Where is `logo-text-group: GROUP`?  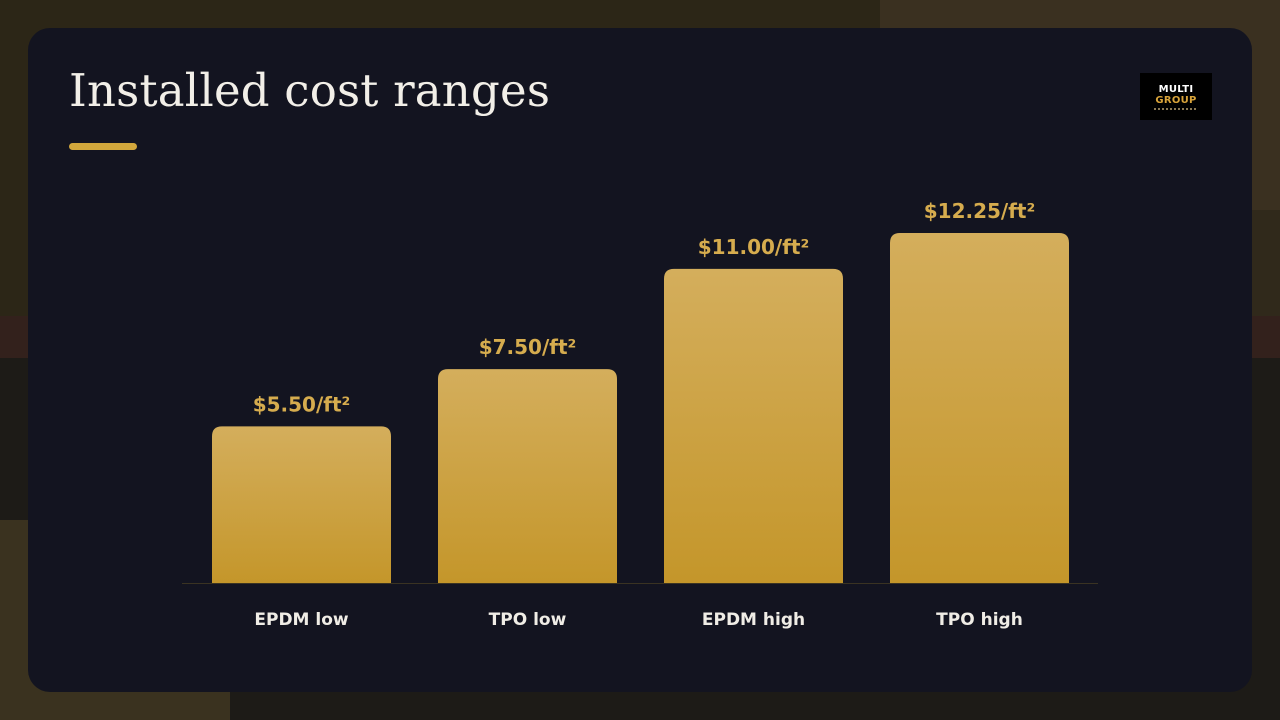
logo-text-group: GROUP is located at coordinates (1176, 100).